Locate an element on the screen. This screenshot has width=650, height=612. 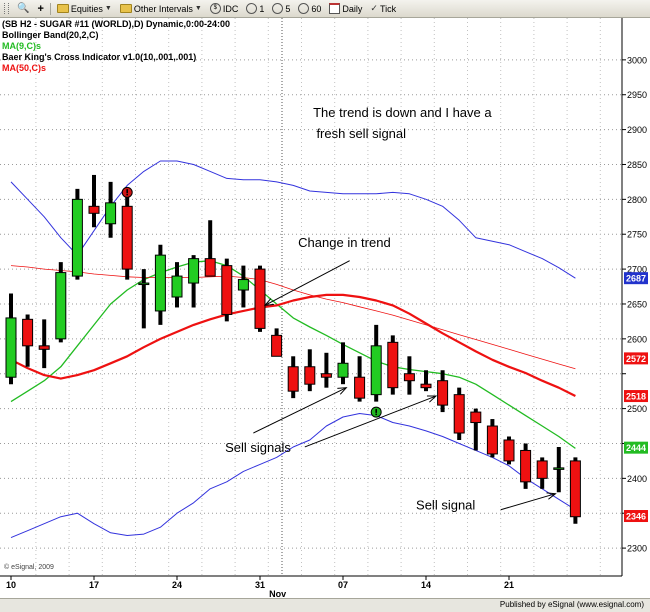
annotation-text: The trend is down and I have a is located at coordinates (402, 112).